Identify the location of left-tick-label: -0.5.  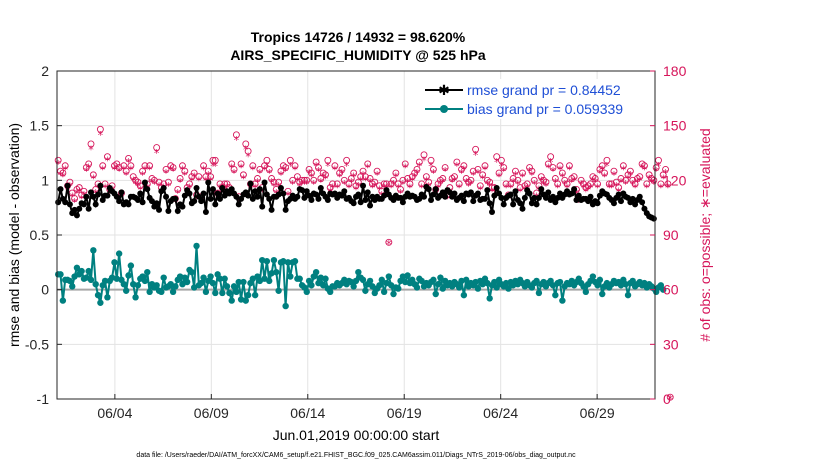
(37, 344).